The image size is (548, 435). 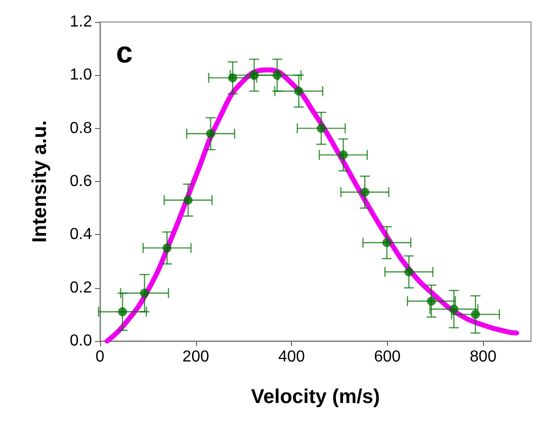 What do you see at coordinates (81, 181) in the screenshot?
I see `y-tick-label: 0.6` at bounding box center [81, 181].